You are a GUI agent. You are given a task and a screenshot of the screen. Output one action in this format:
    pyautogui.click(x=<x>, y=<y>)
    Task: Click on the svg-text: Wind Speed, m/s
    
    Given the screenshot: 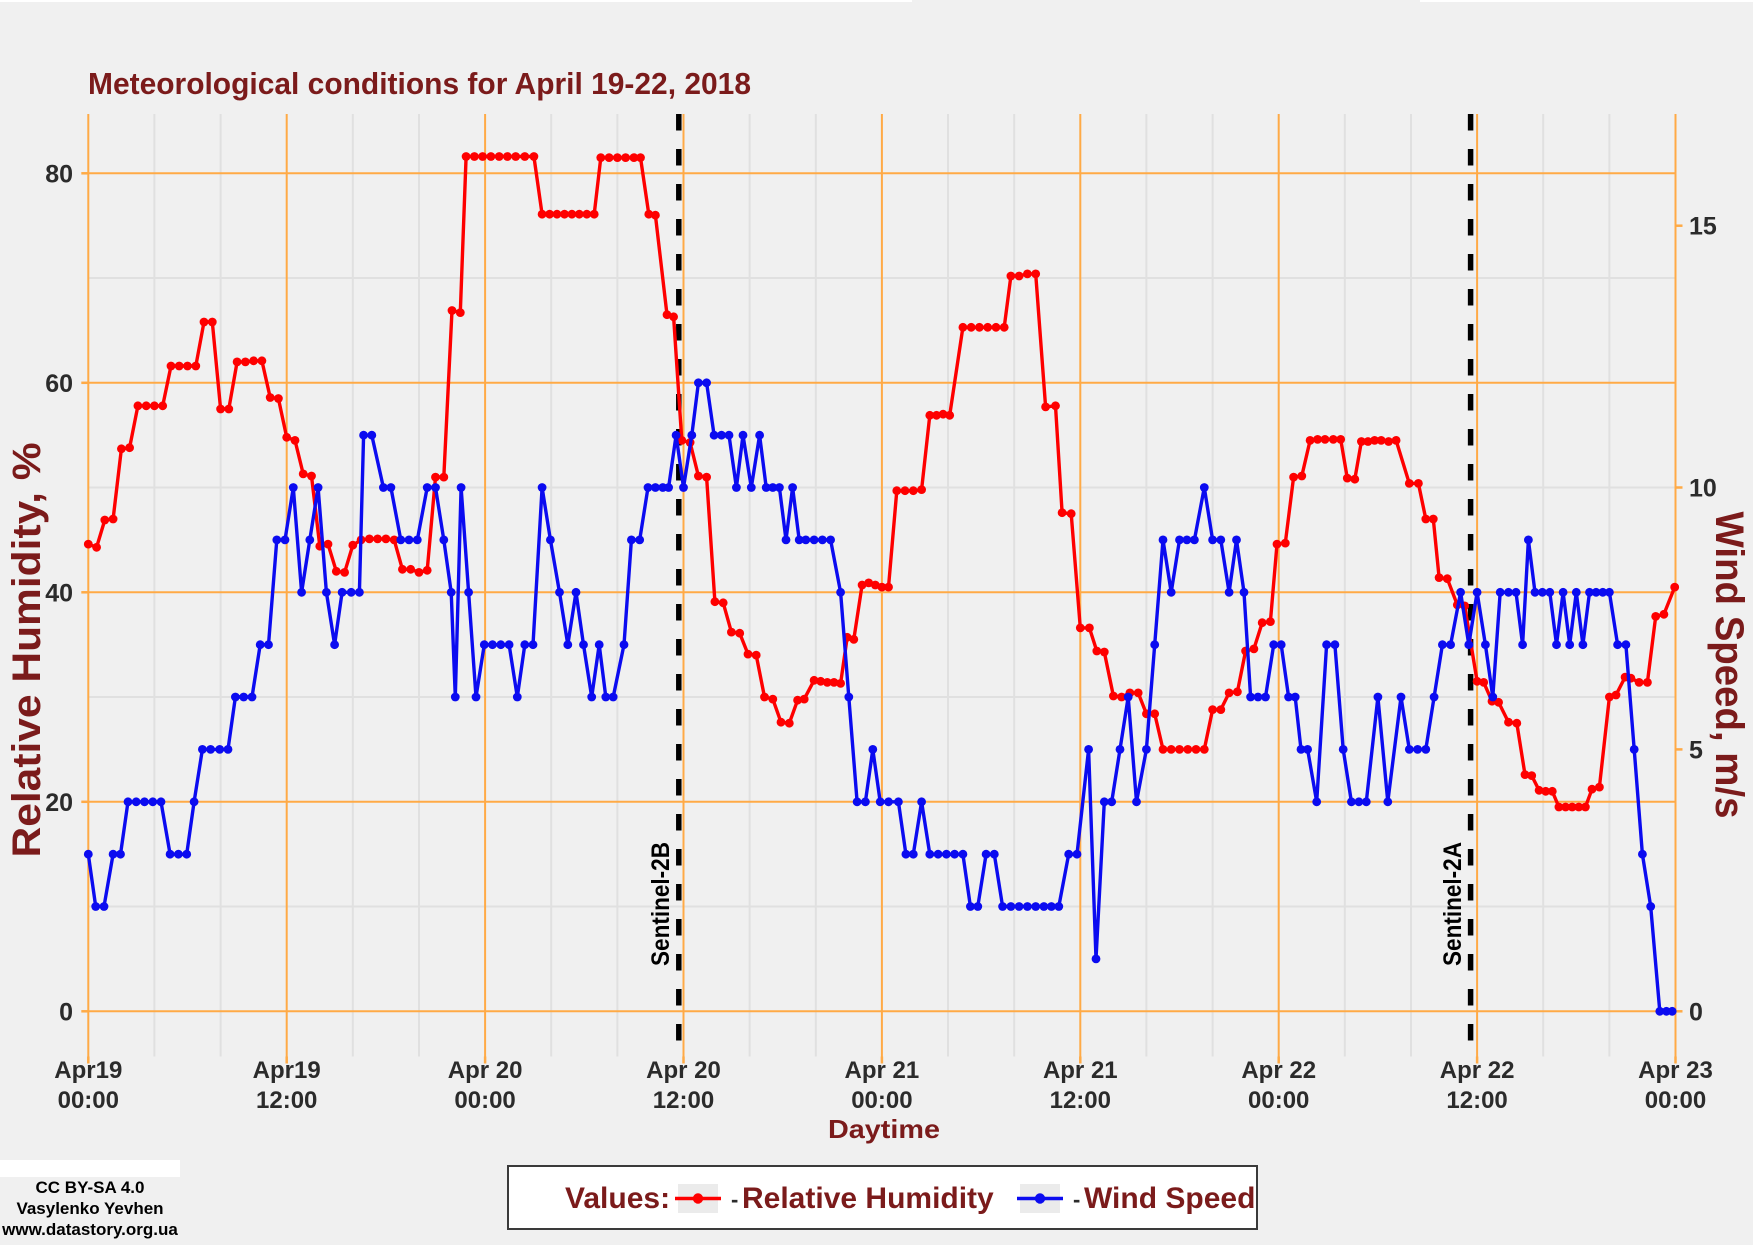 What is the action you would take?
    pyautogui.click(x=1729, y=665)
    